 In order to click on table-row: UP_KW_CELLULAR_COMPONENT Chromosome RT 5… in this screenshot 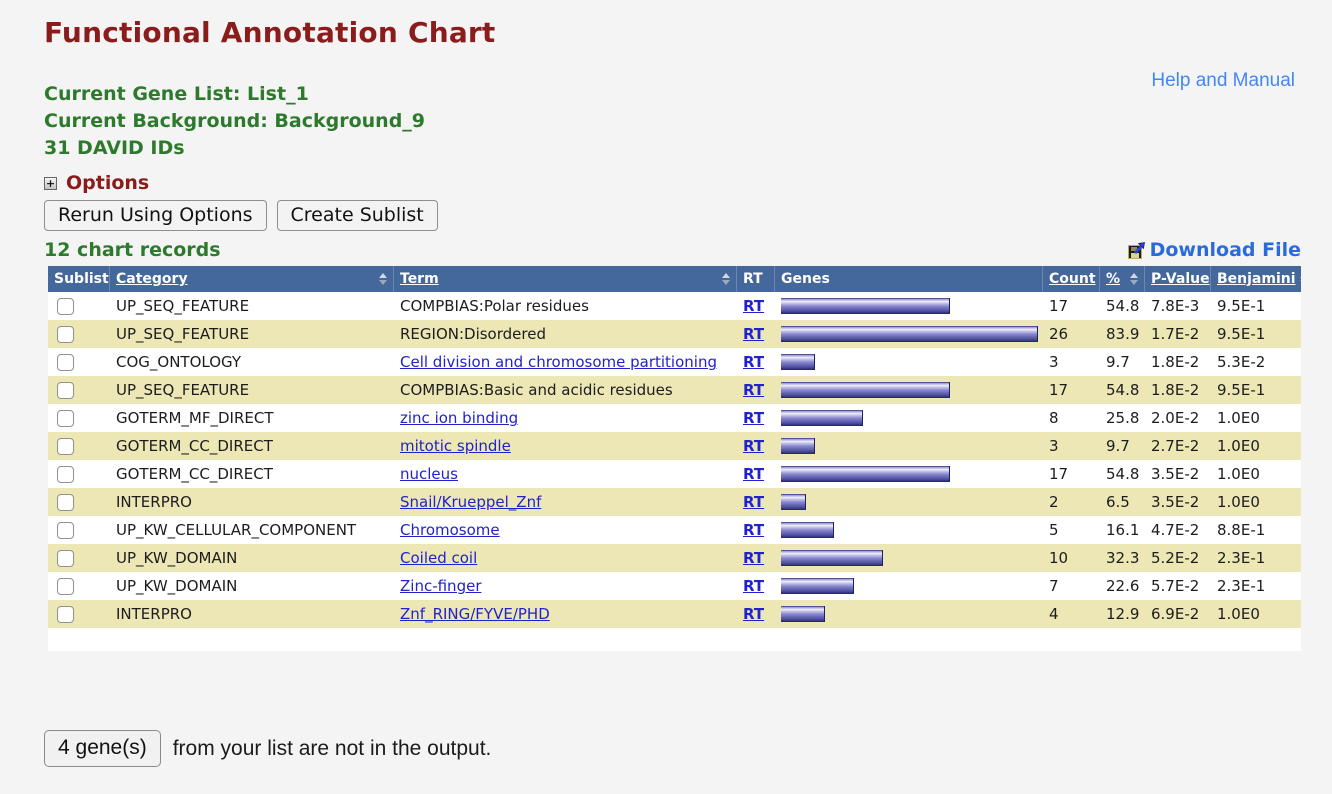, I will do `click(674, 530)`.